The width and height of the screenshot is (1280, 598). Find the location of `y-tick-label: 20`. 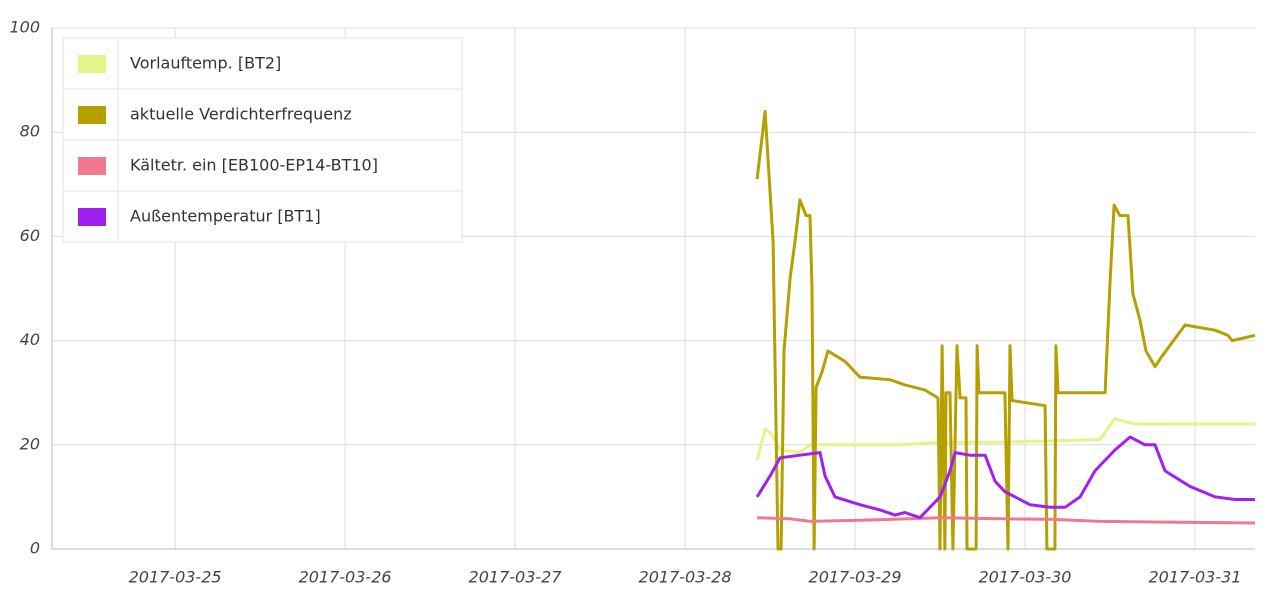

y-tick-label: 20 is located at coordinates (30, 443).